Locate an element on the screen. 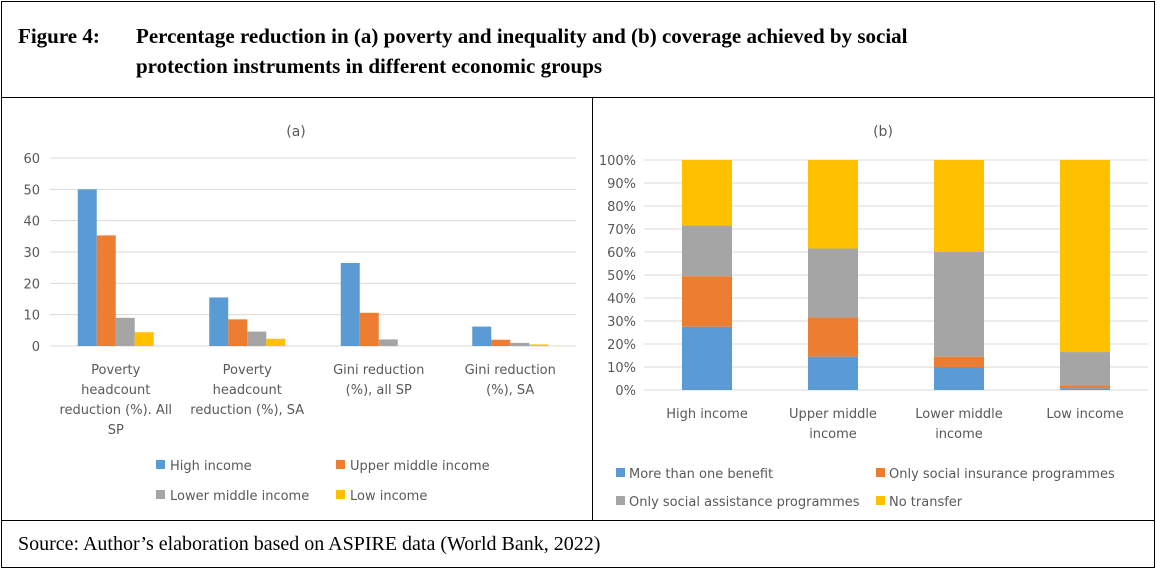 Image resolution: width=1157 pixels, height=570 pixels. chart-b-ytick-label: 30% is located at coordinates (621, 322).